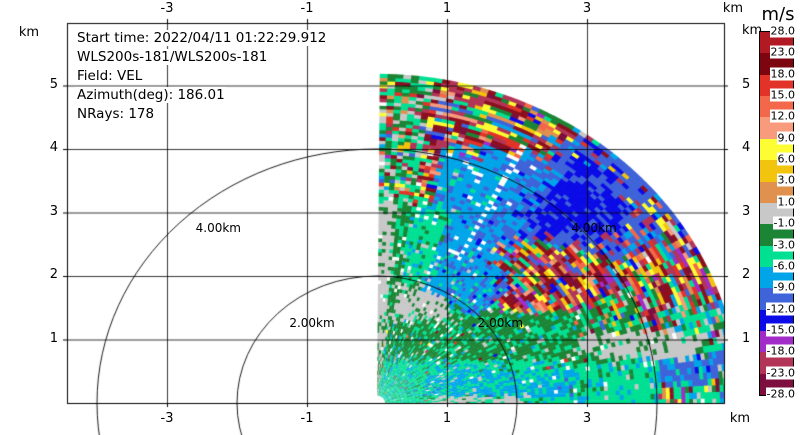  I want to click on colorbar-title: m/s, so click(778, 14).